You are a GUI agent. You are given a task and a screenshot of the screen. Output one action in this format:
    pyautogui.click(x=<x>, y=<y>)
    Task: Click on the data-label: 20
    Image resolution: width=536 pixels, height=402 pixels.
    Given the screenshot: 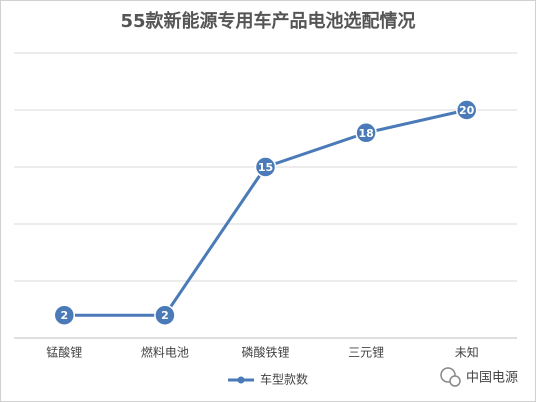 What is the action you would take?
    pyautogui.click(x=467, y=110)
    